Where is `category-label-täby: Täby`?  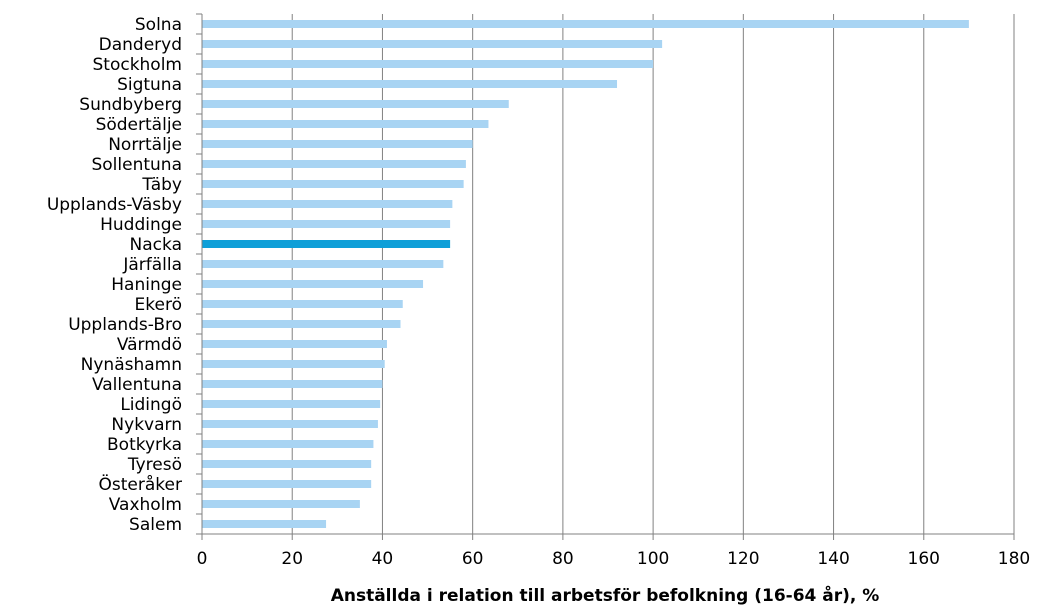
category-label-täby: Täby is located at coordinates (161, 185).